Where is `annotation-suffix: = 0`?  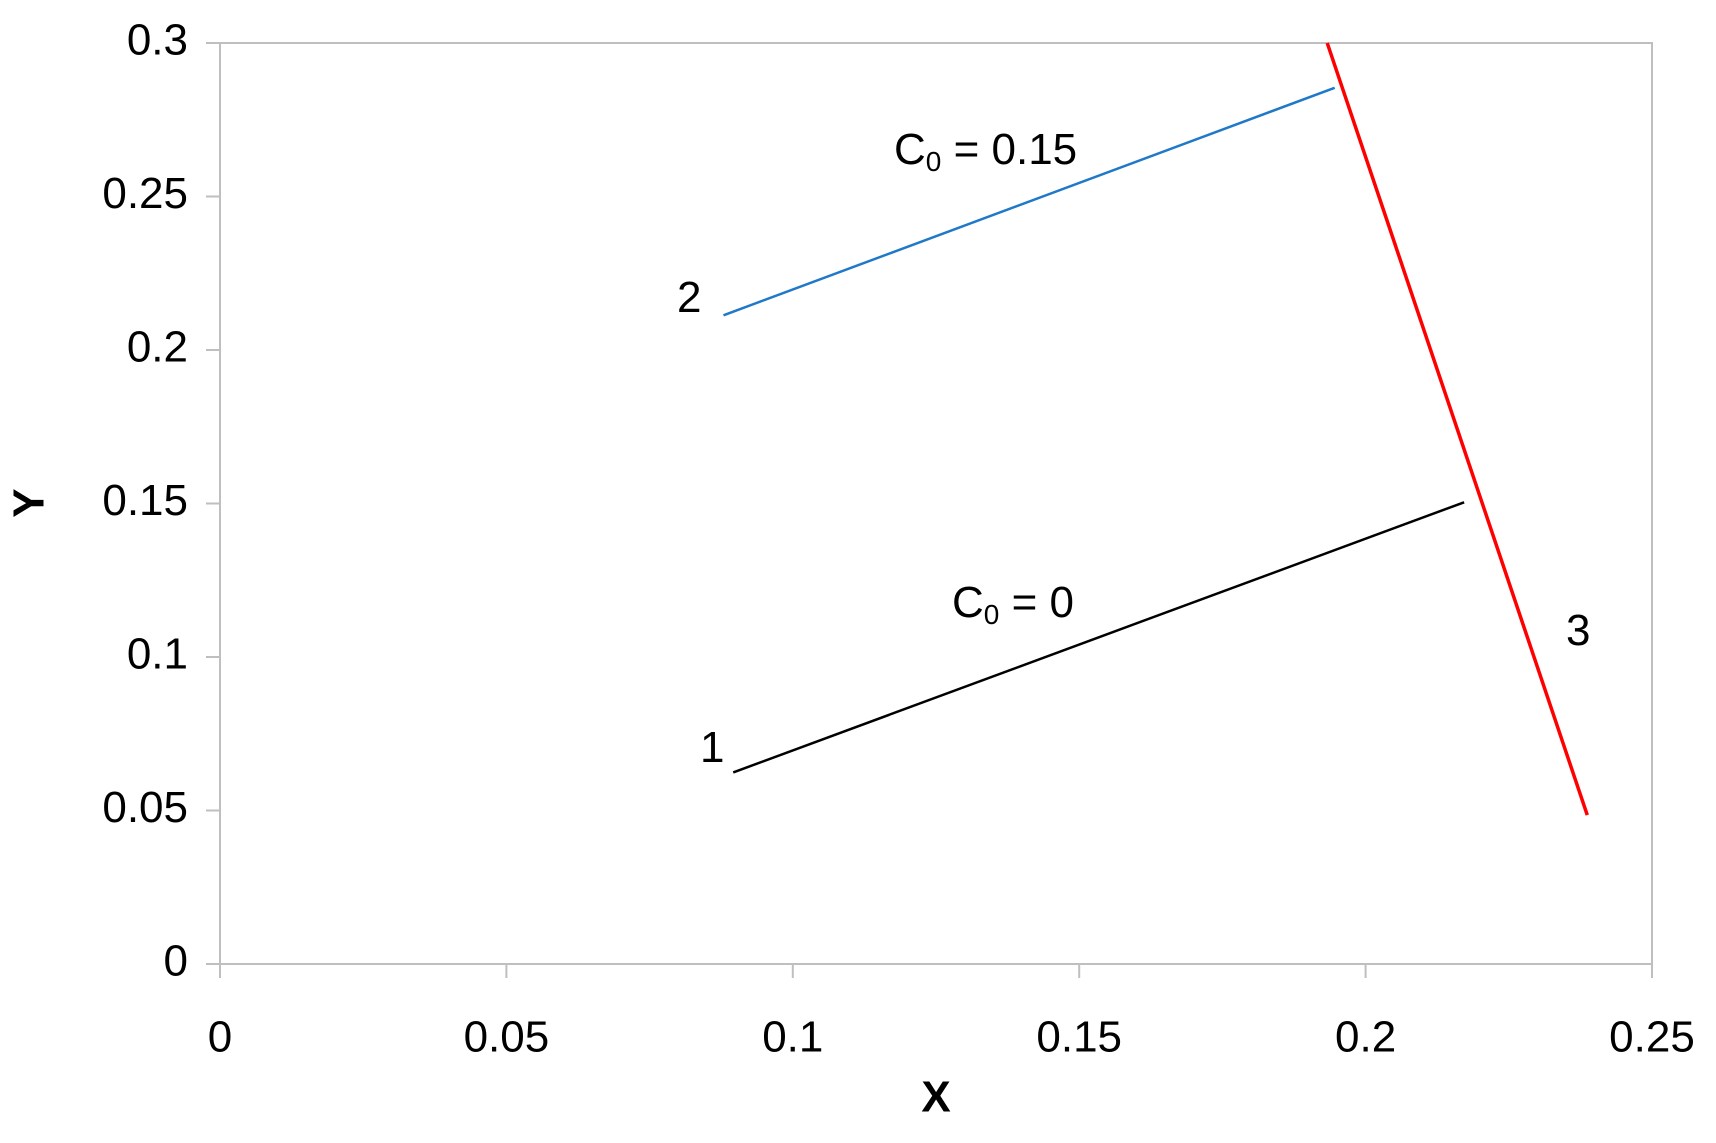 annotation-suffix: = 0 is located at coordinates (1036, 602).